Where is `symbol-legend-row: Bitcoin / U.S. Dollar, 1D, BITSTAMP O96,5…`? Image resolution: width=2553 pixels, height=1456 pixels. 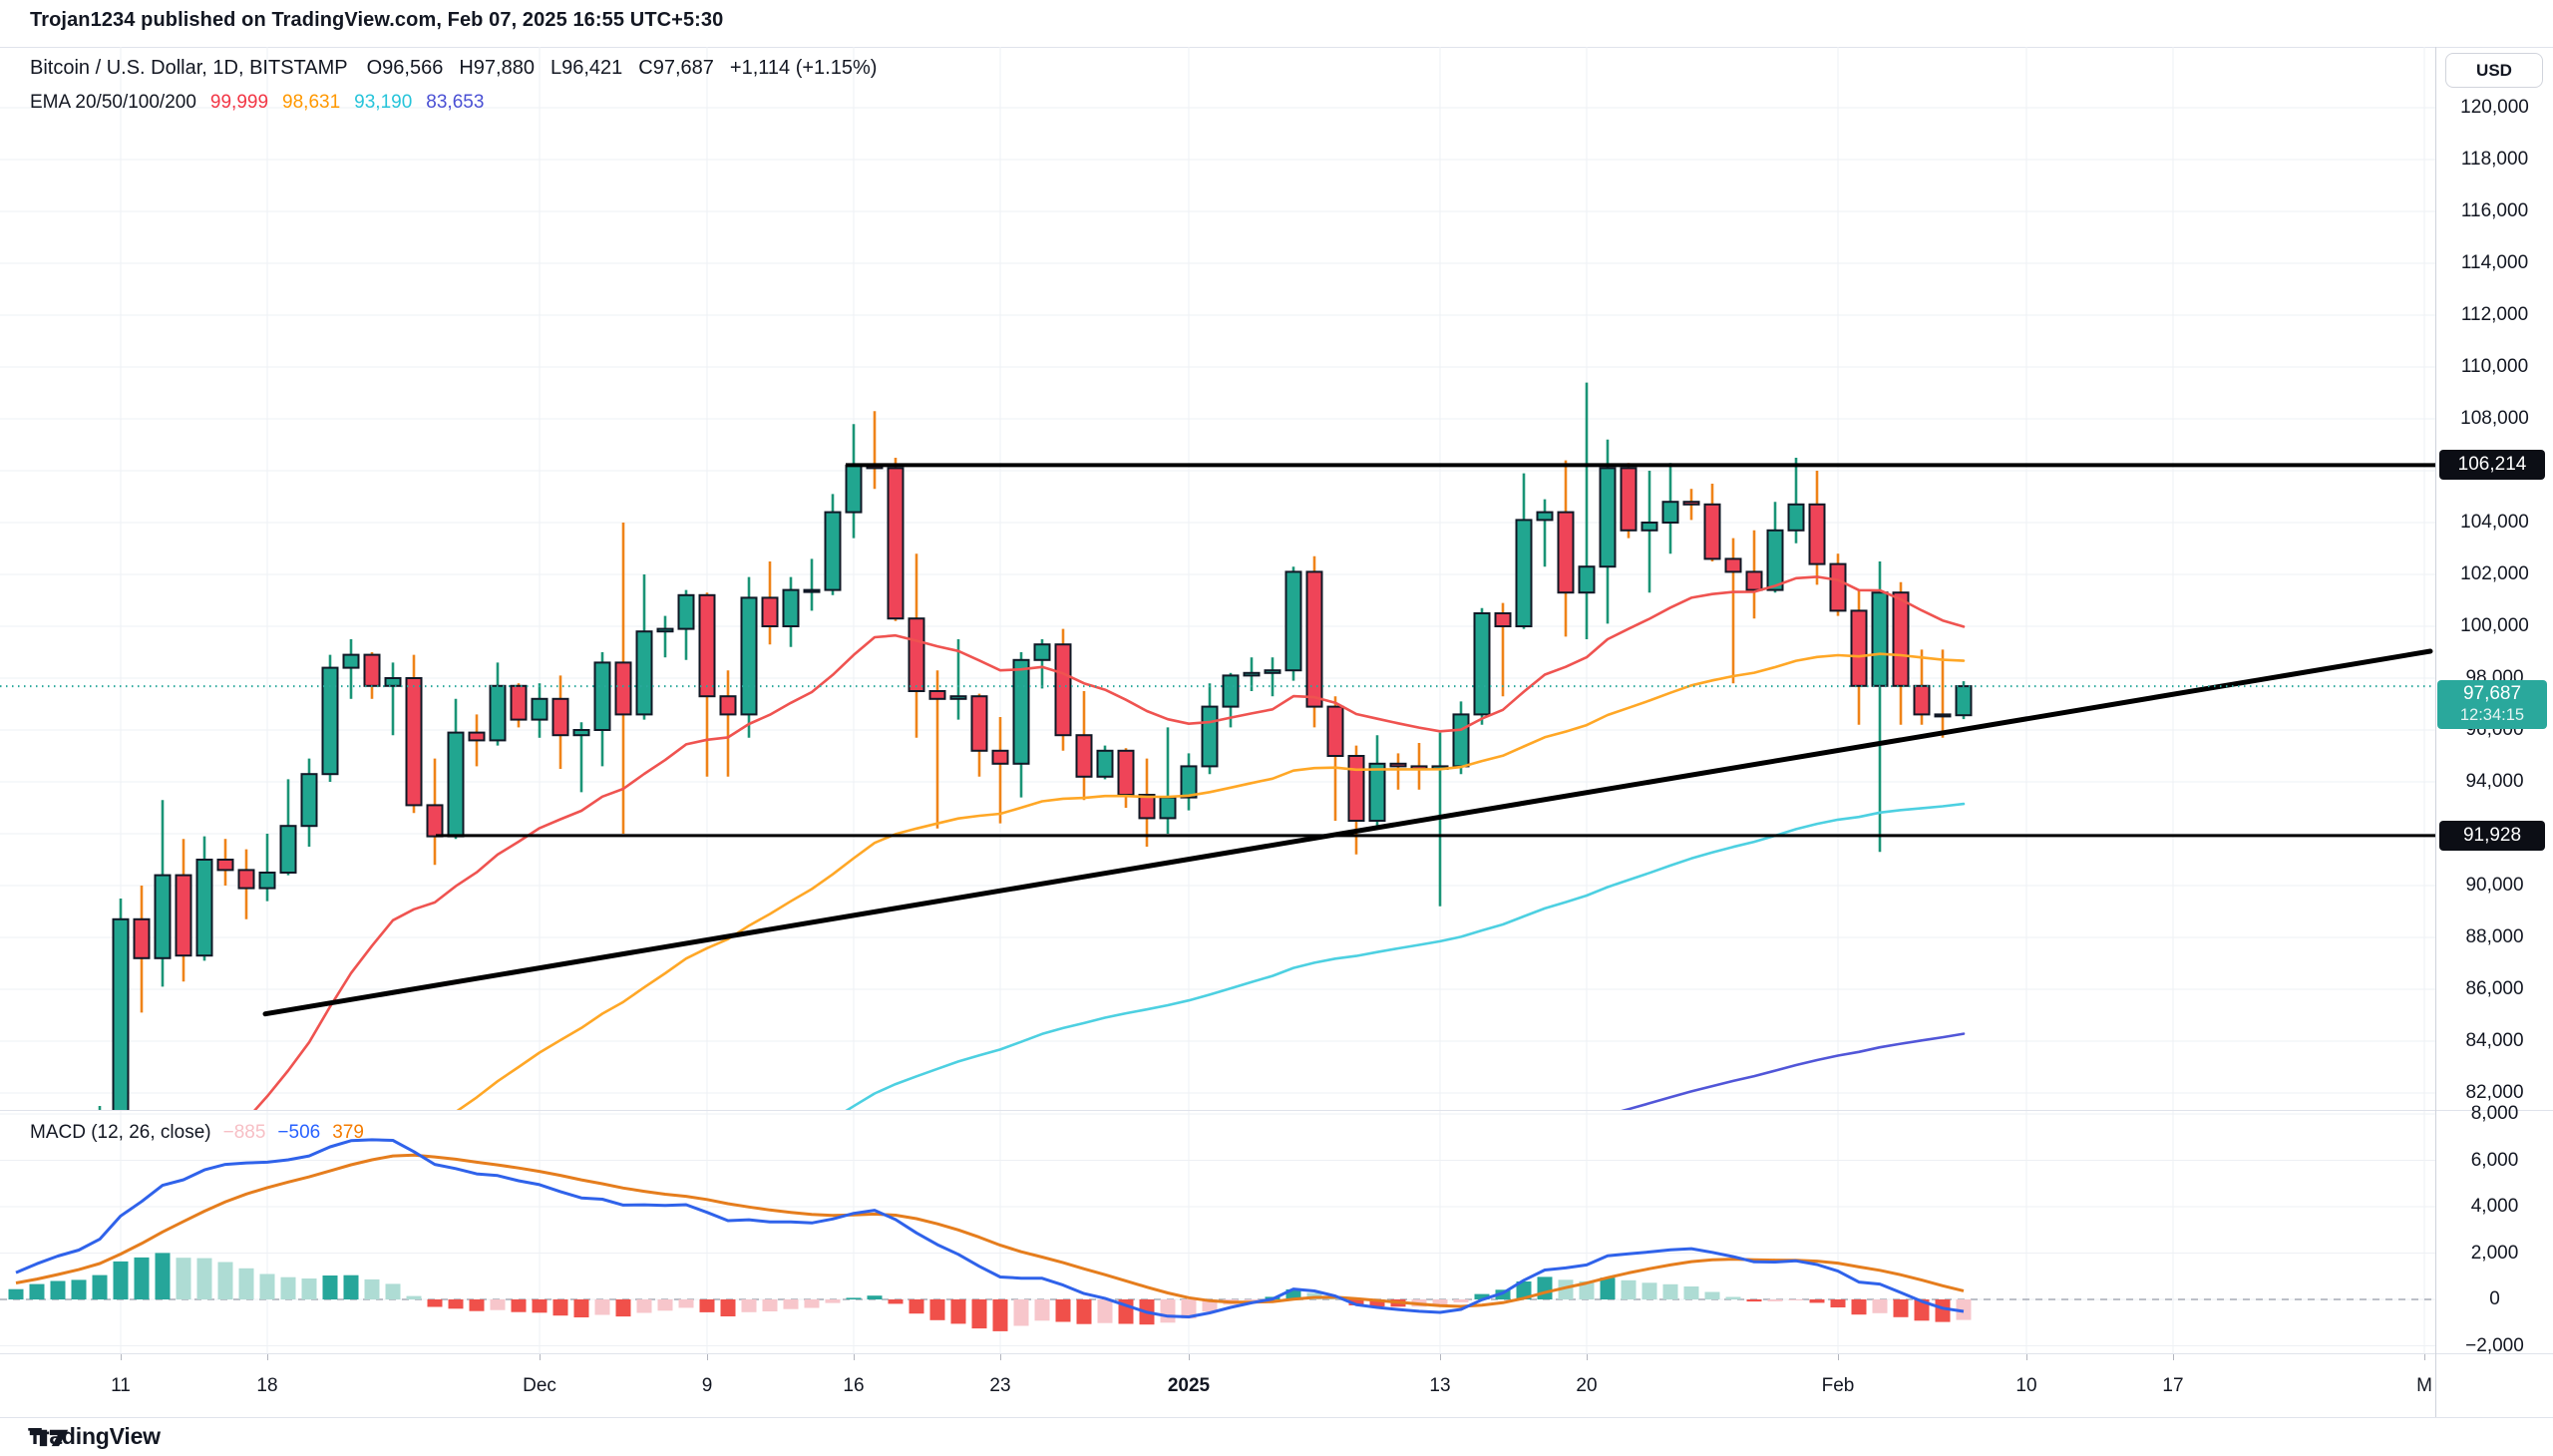
symbol-legend-row: Bitcoin / U.S. Dollar, 1D, BITSTAMP O96,5… is located at coordinates (462, 68).